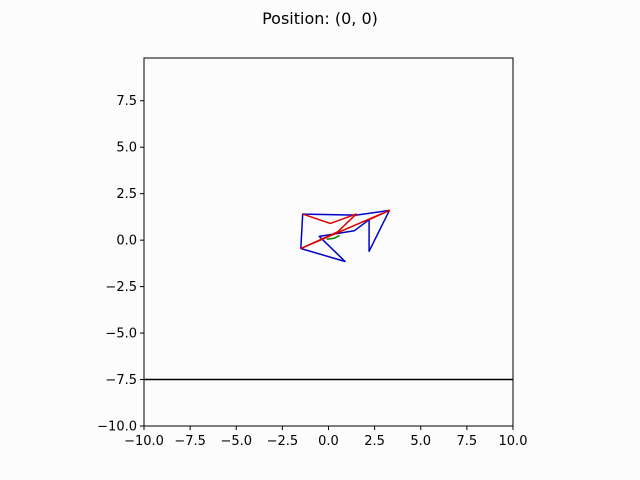 The height and width of the screenshot is (480, 640). Describe the element at coordinates (236, 441) in the screenshot. I see `x-tick-label: −5.0` at that location.